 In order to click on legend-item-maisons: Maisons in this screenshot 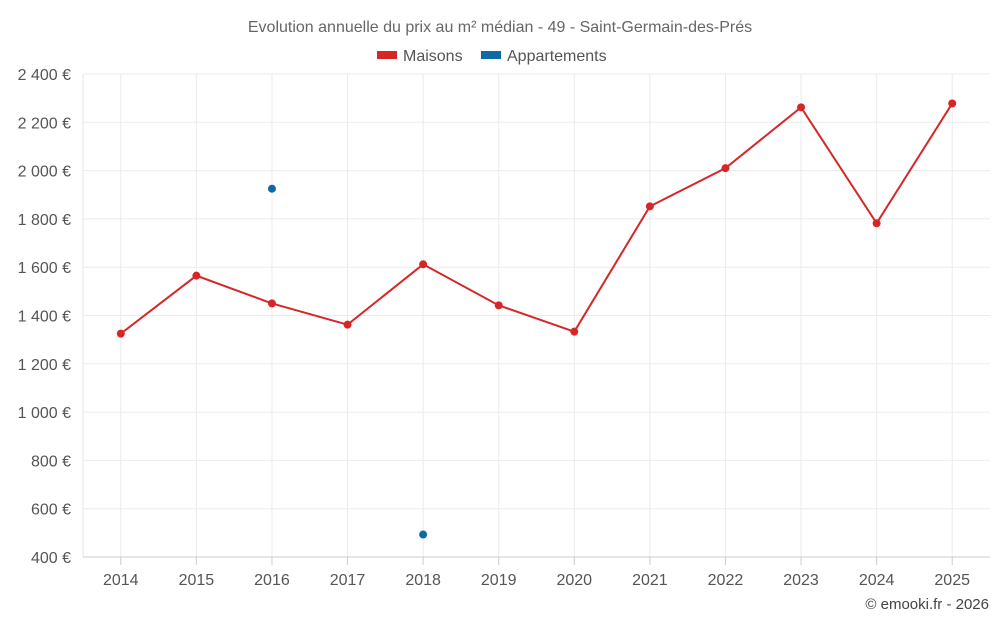, I will do `click(420, 56)`.